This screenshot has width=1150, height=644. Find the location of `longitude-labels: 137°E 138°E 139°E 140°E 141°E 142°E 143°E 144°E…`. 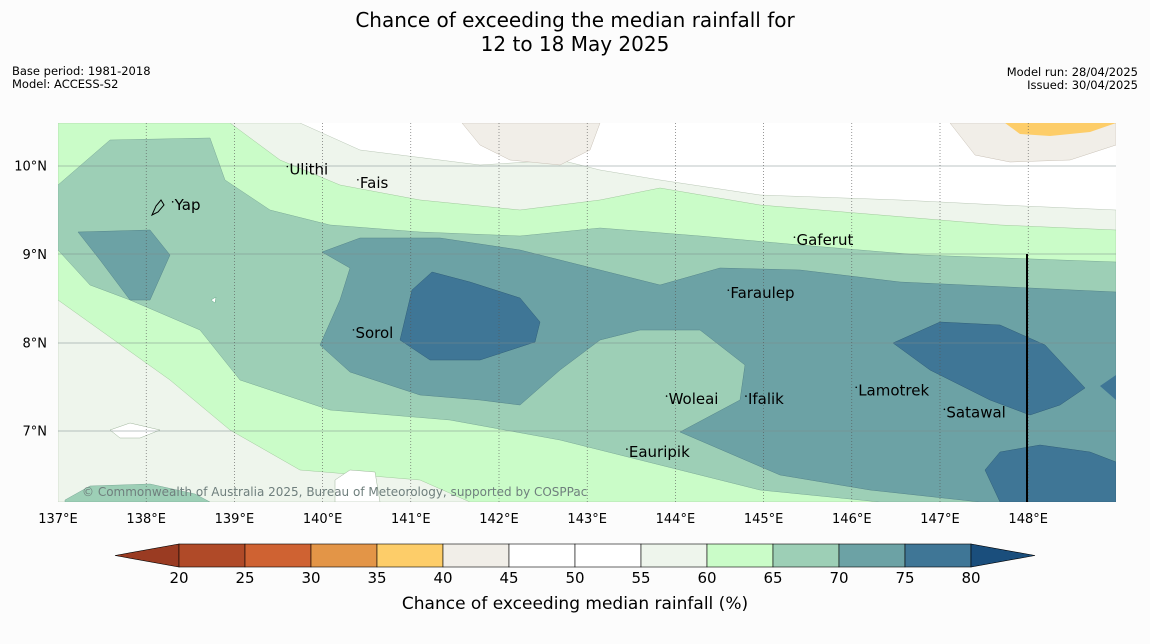

longitude-labels: 137°E 138°E 139°E 140°E 141°E 142°E 143°E 144°E… is located at coordinates (543, 519).